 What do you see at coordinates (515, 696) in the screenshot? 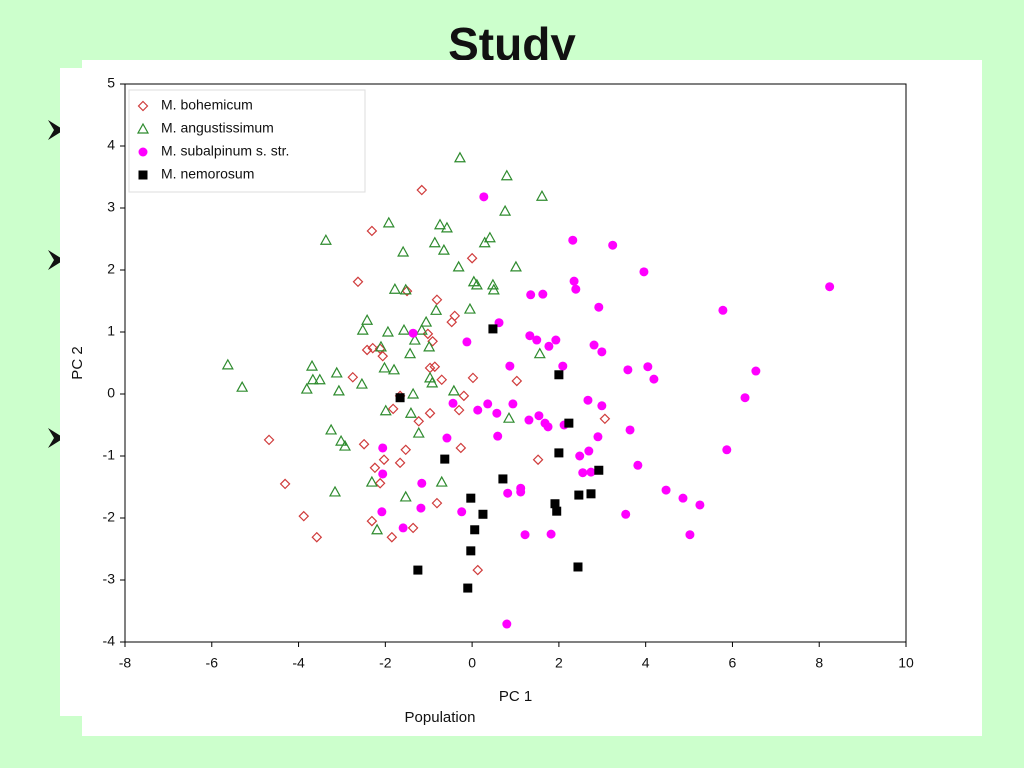
I see `x-axis-label: PC 1` at bounding box center [515, 696].